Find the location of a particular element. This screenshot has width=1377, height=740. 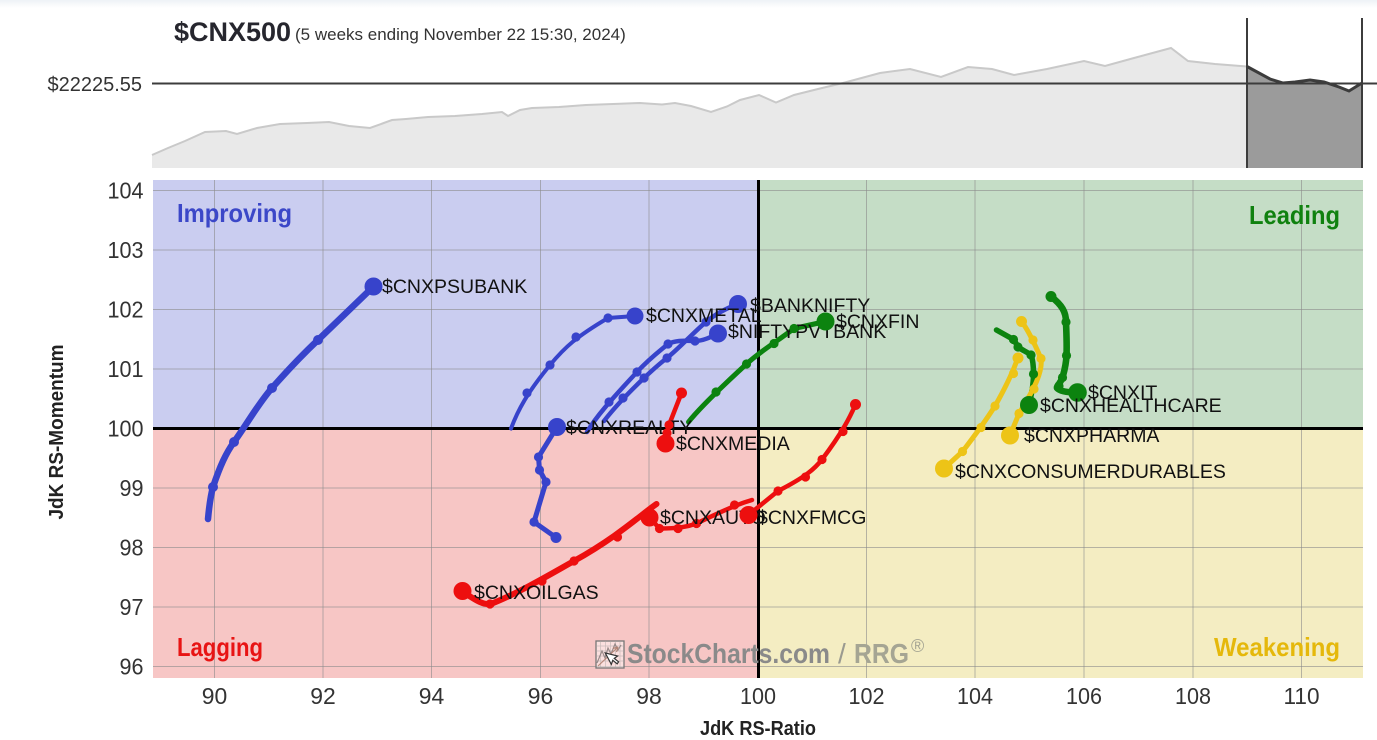

svg-text: $CNXIT is located at coordinates (1122, 393).